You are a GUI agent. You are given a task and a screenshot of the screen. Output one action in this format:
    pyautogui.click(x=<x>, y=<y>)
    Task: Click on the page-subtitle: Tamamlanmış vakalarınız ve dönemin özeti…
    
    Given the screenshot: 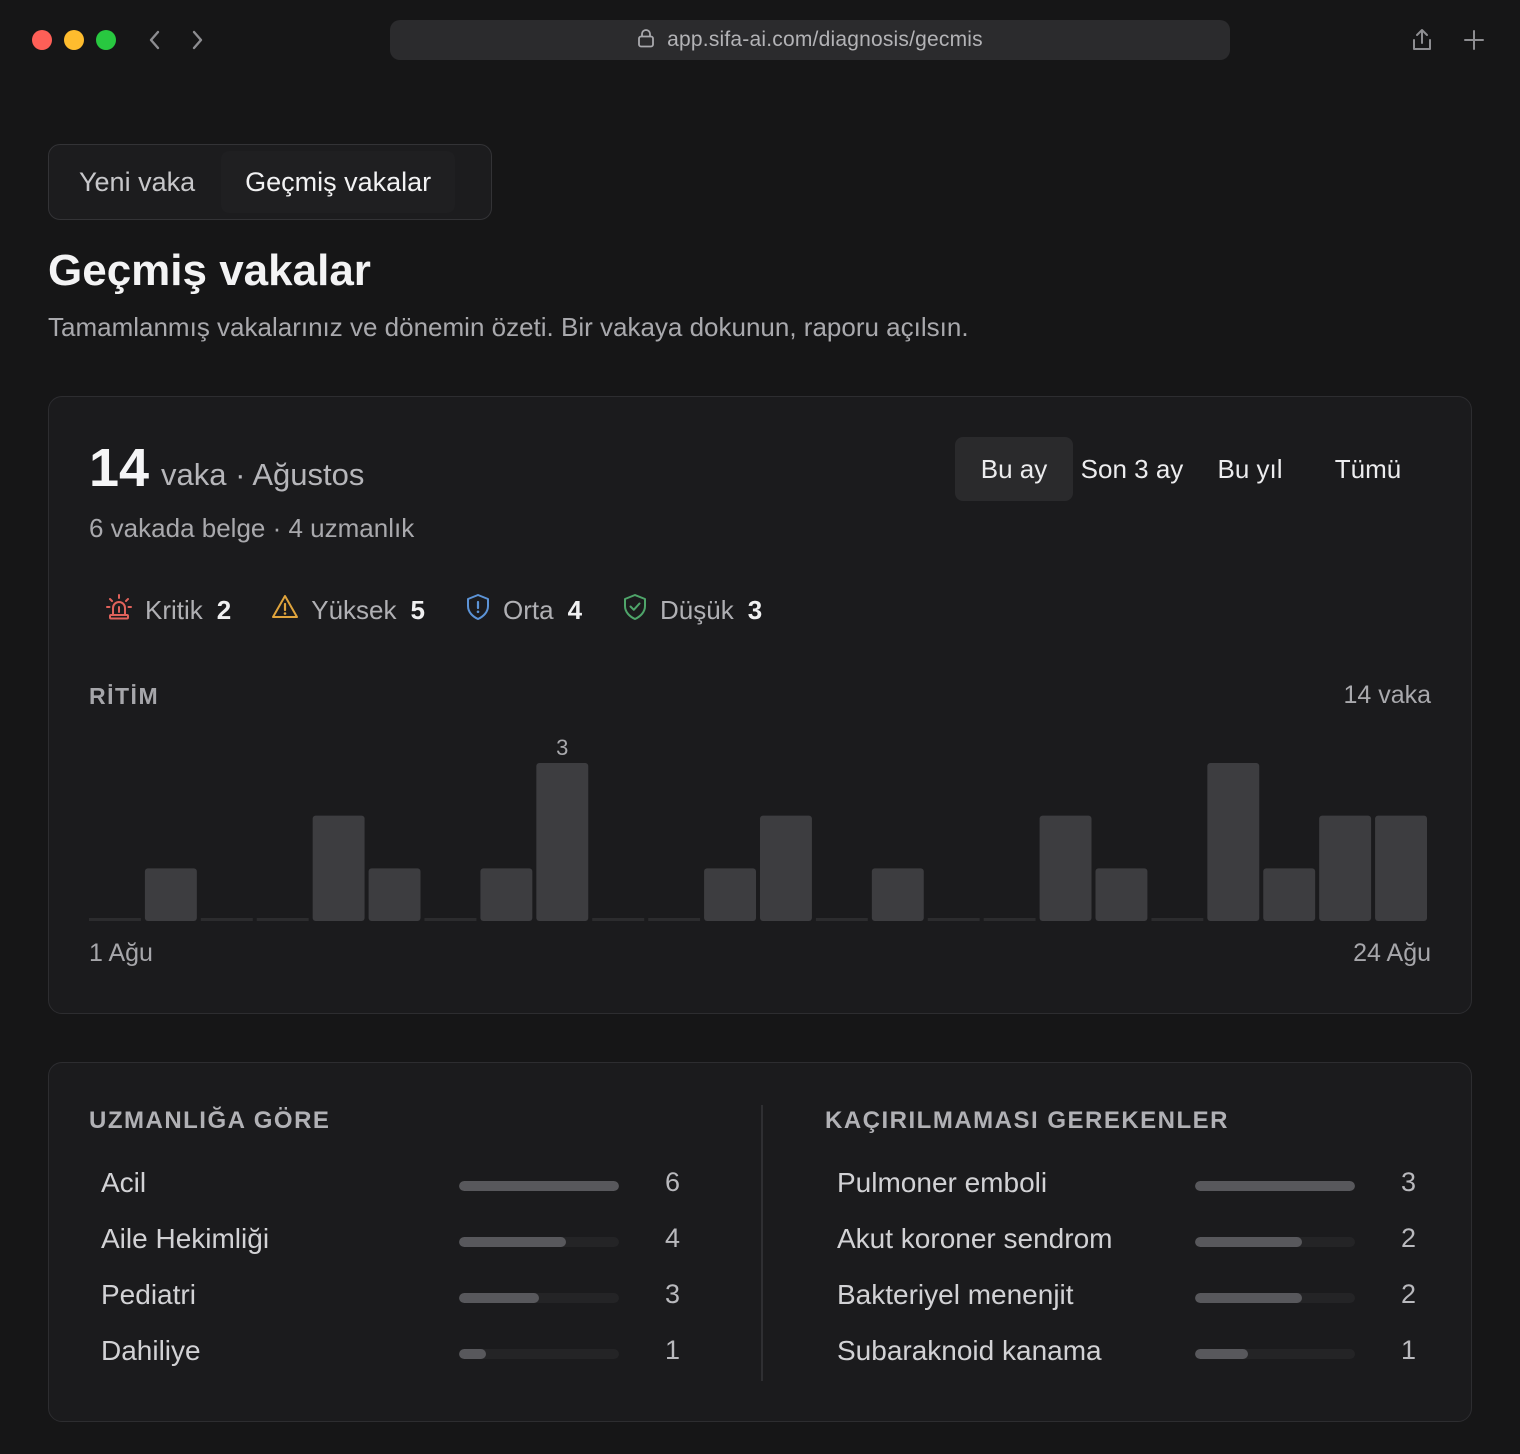 What is the action you would take?
    pyautogui.click(x=508, y=327)
    